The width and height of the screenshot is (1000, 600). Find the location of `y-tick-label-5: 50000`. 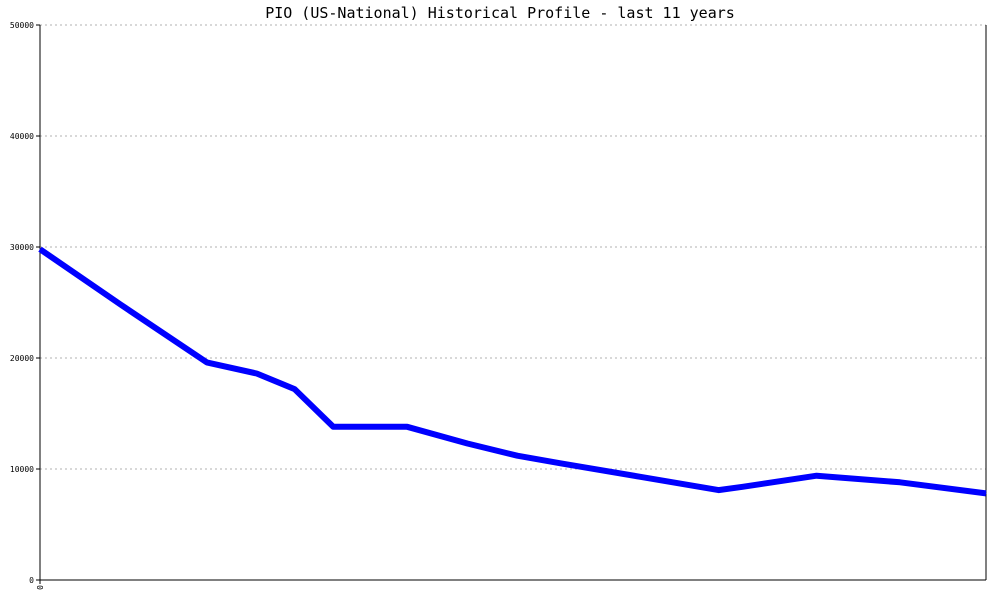

y-tick-label-5: 50000 is located at coordinates (22, 25).